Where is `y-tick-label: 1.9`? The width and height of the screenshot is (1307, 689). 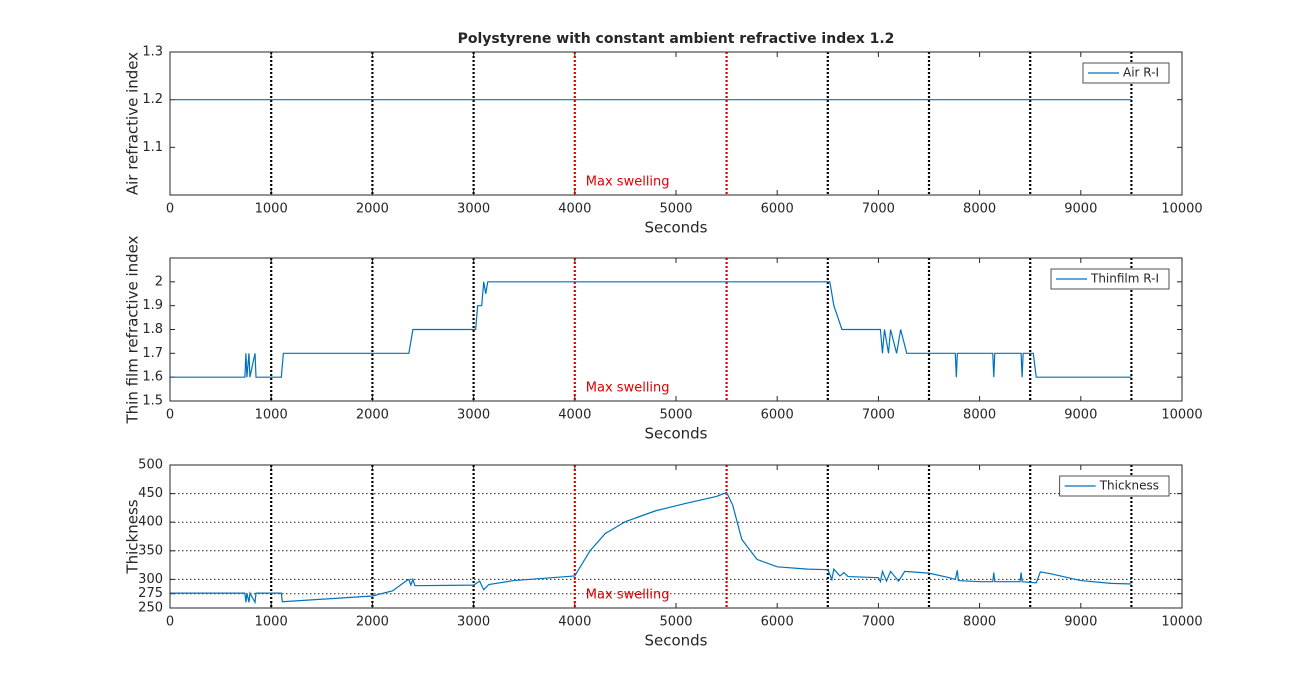
y-tick-label: 1.9 is located at coordinates (152, 305).